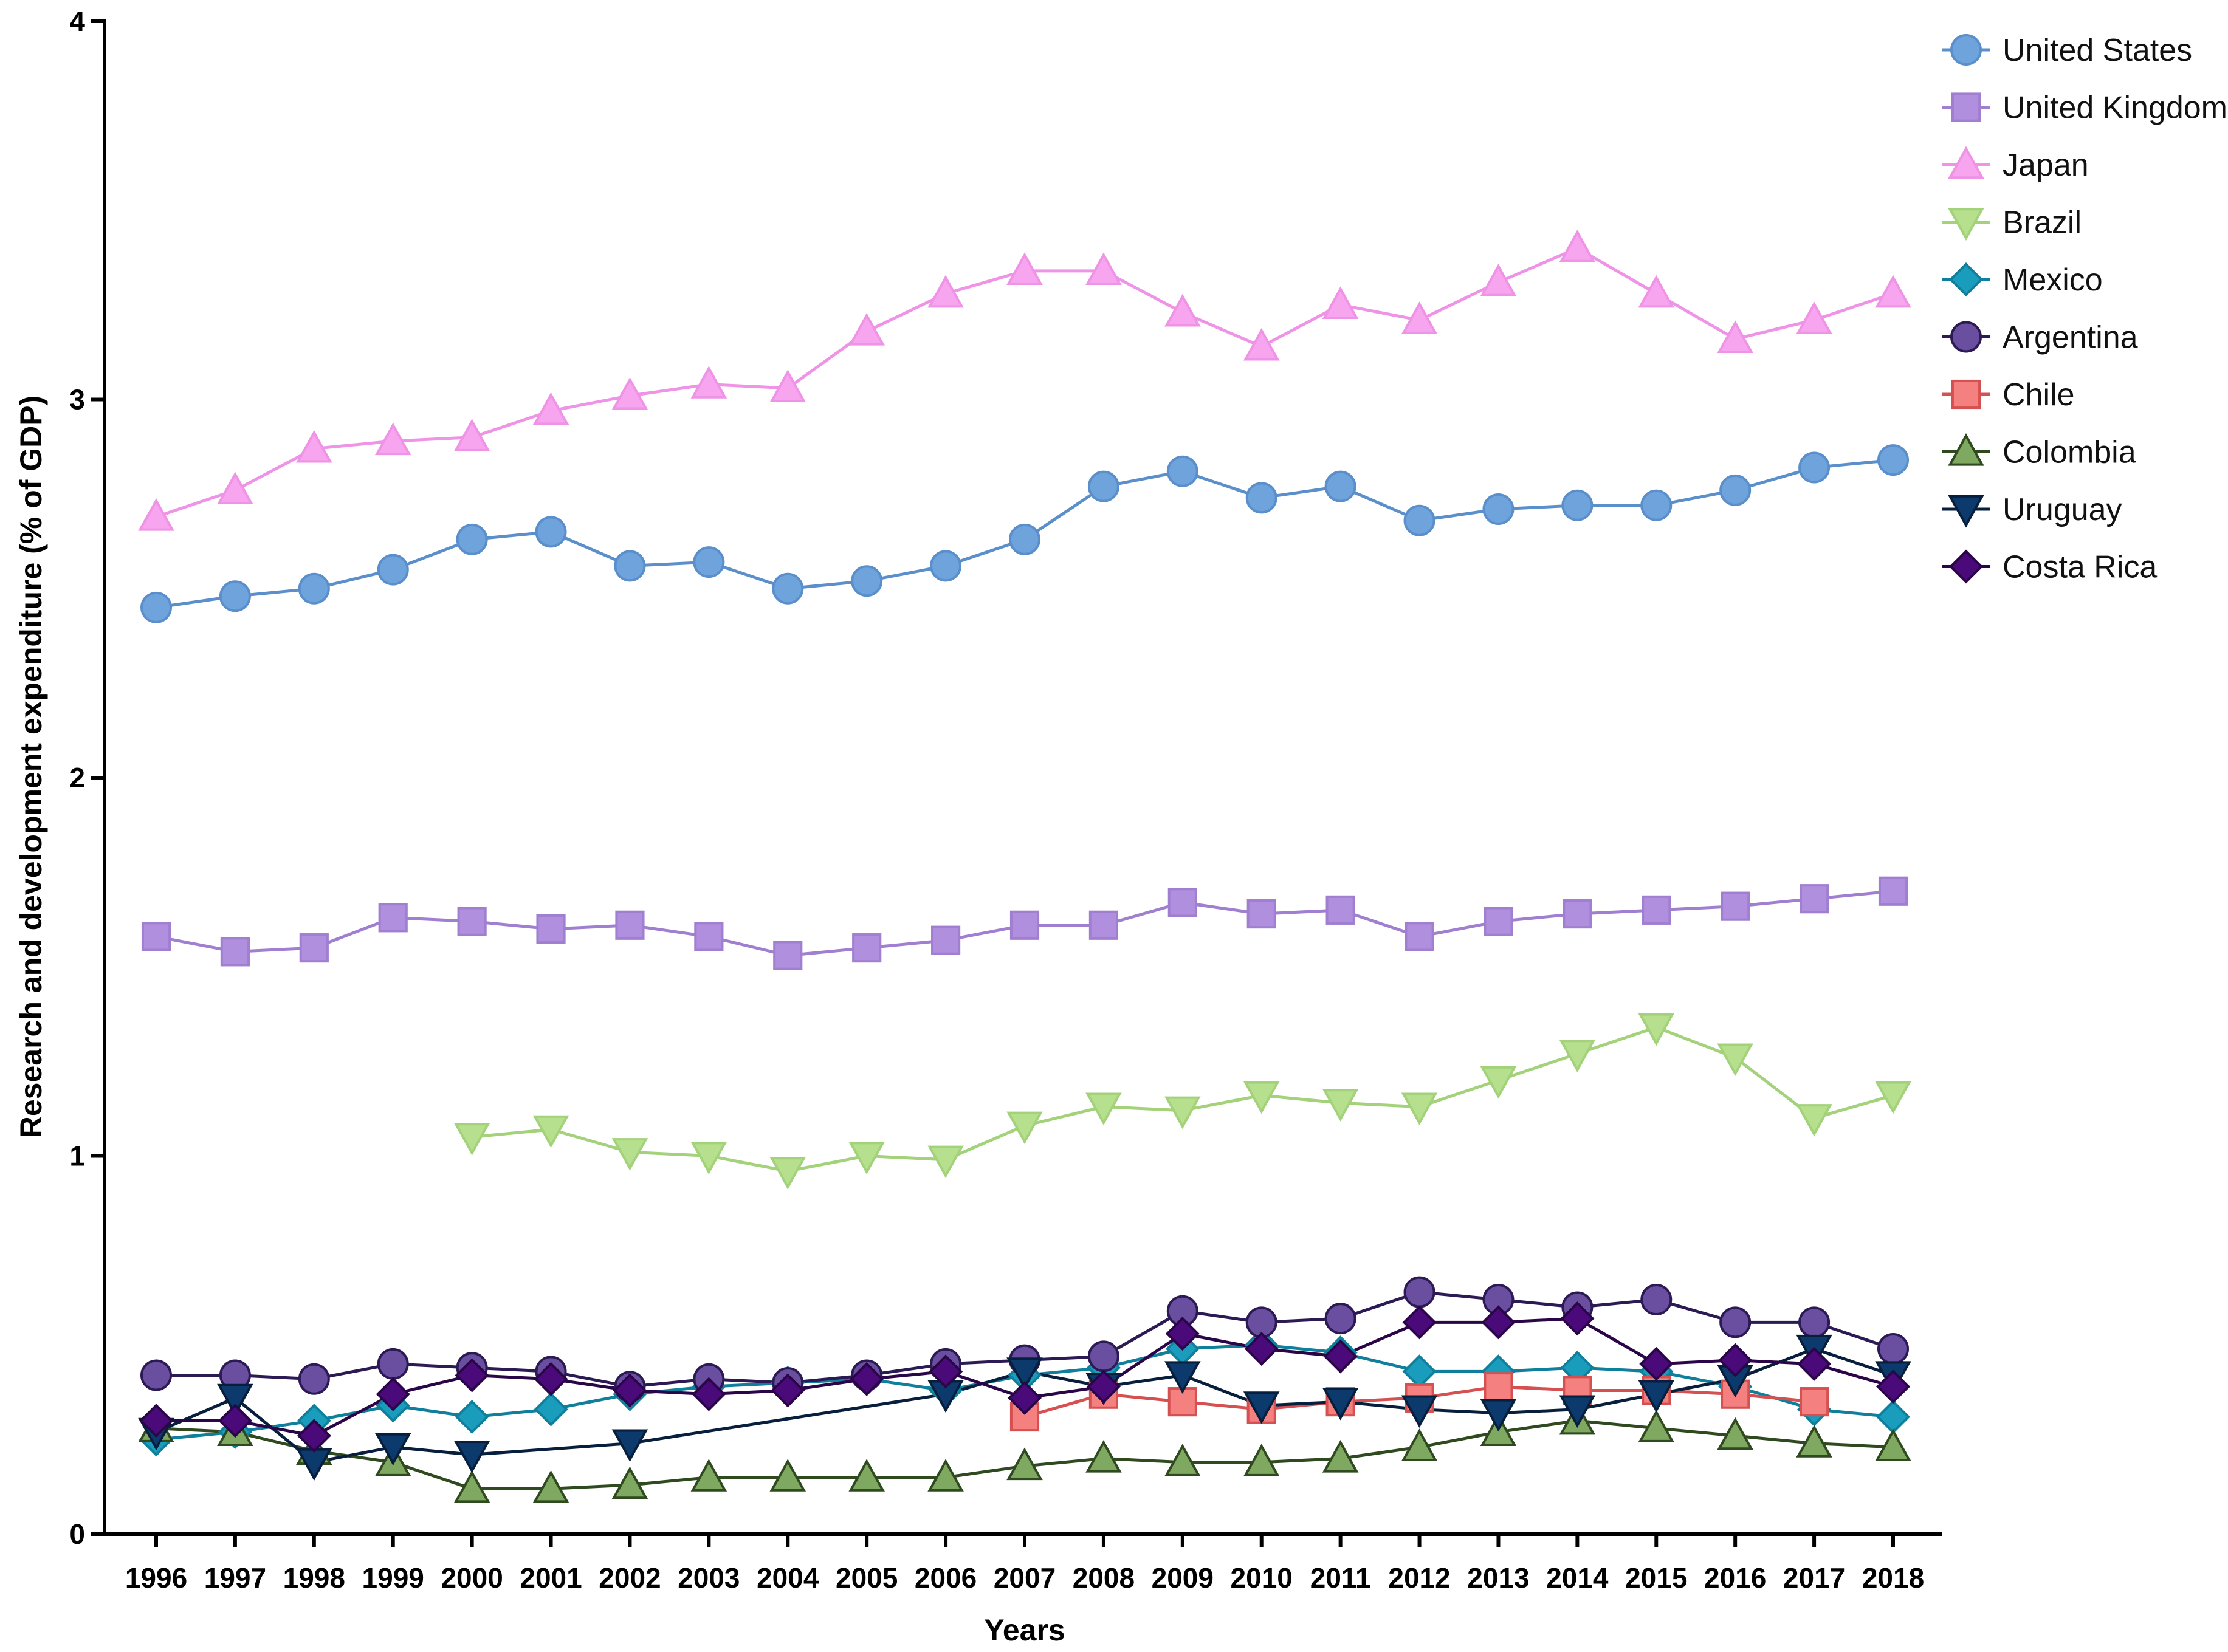  I want to click on x-tick-label: 2014, so click(1577, 1578).